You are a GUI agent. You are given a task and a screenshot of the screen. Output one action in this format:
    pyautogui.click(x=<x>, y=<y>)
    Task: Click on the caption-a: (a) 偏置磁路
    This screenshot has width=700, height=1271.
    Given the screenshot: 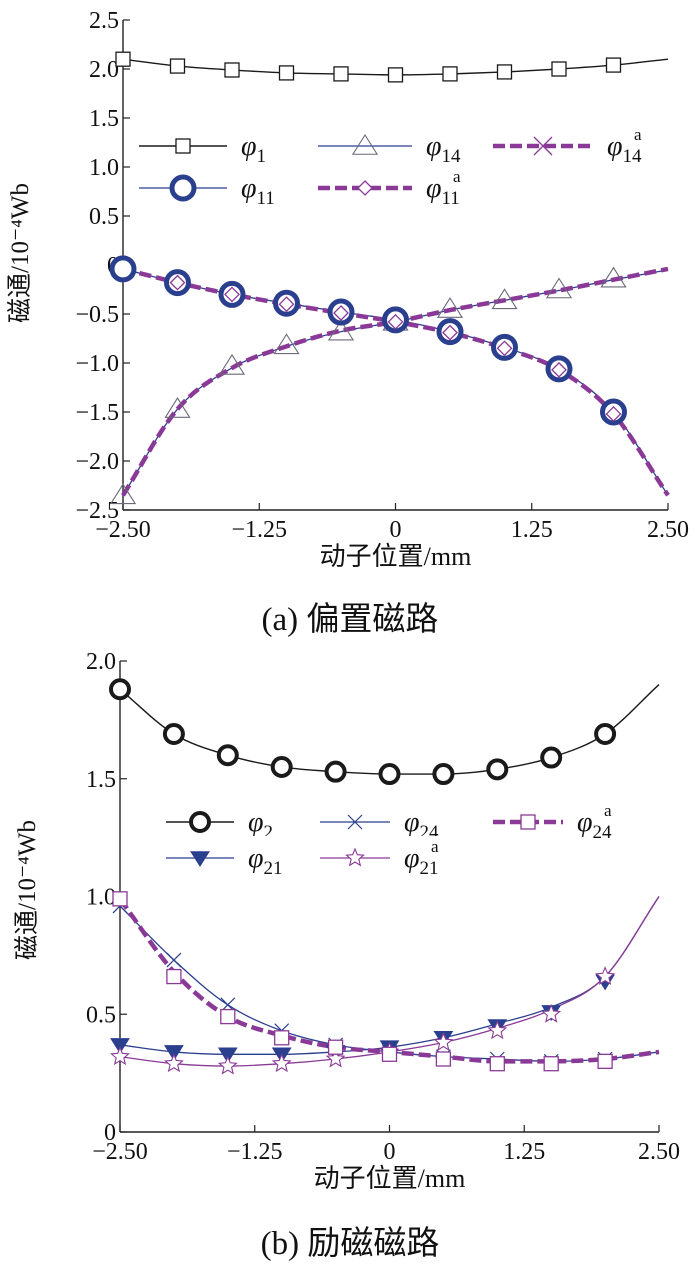 What is the action you would take?
    pyautogui.click(x=350, y=620)
    